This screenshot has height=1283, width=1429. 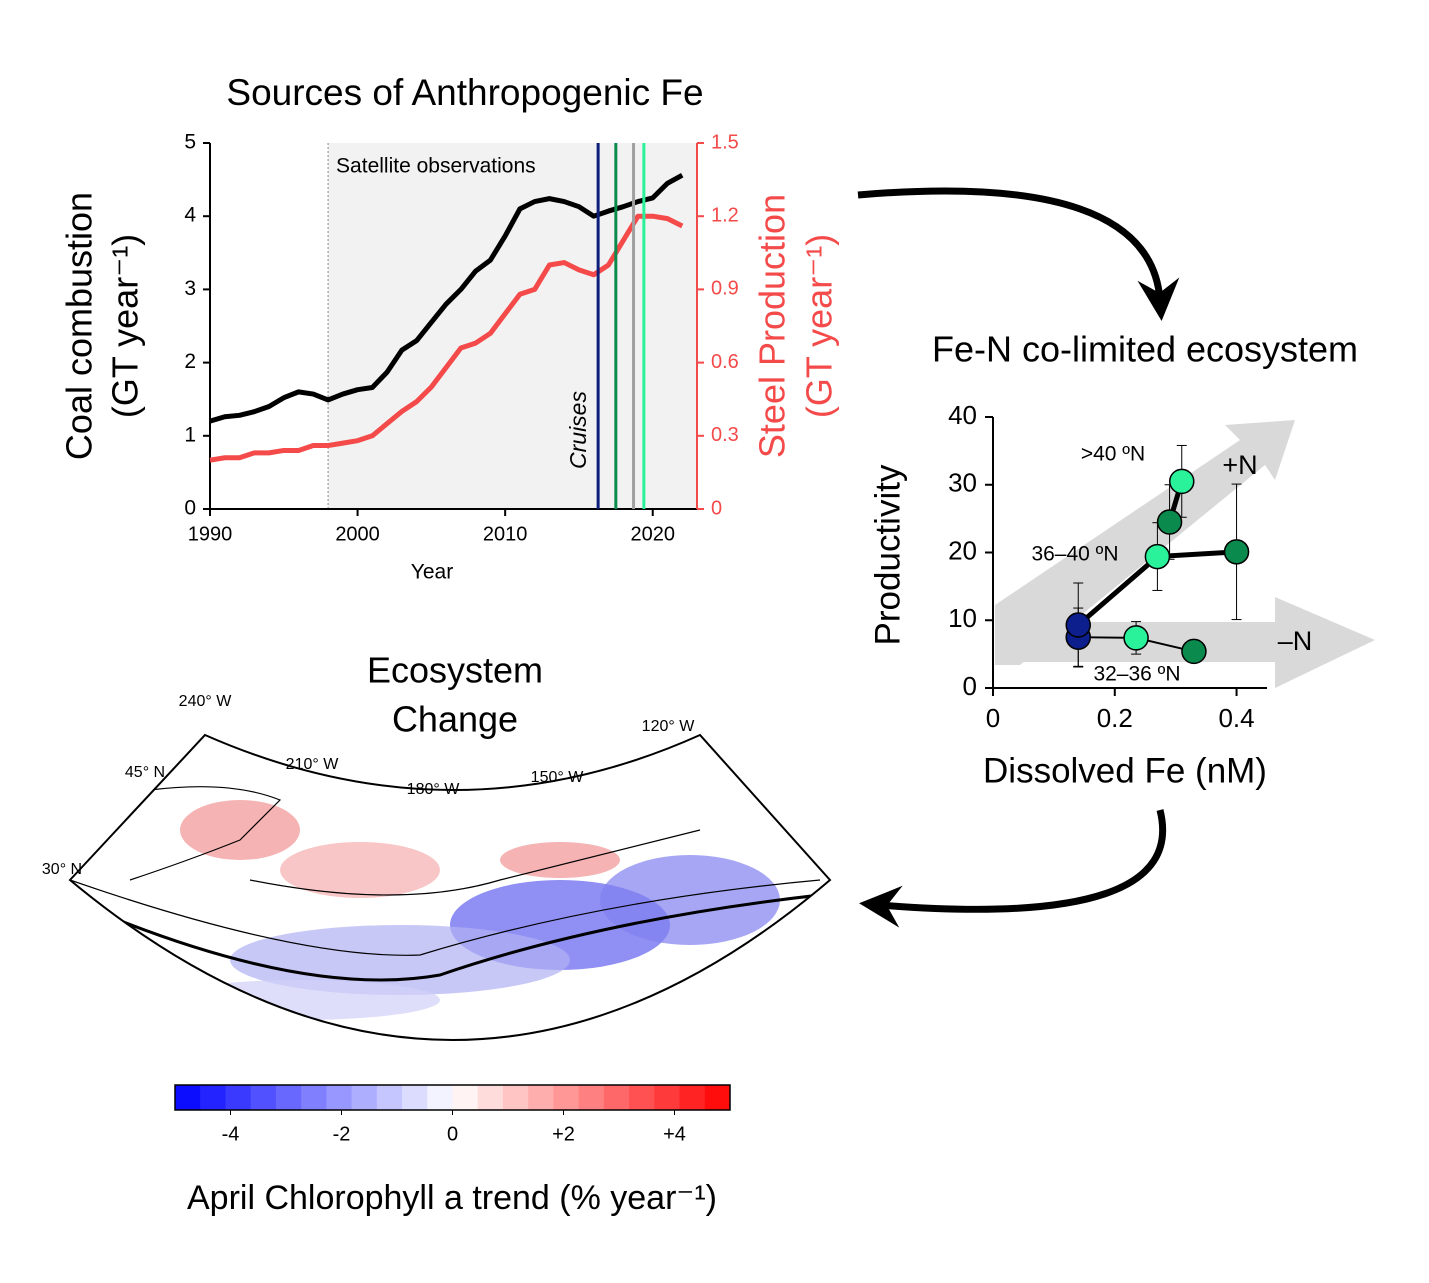 What do you see at coordinates (819, 326) in the screenshot?
I see `y2-axis-label: (GT year⁻¹)` at bounding box center [819, 326].